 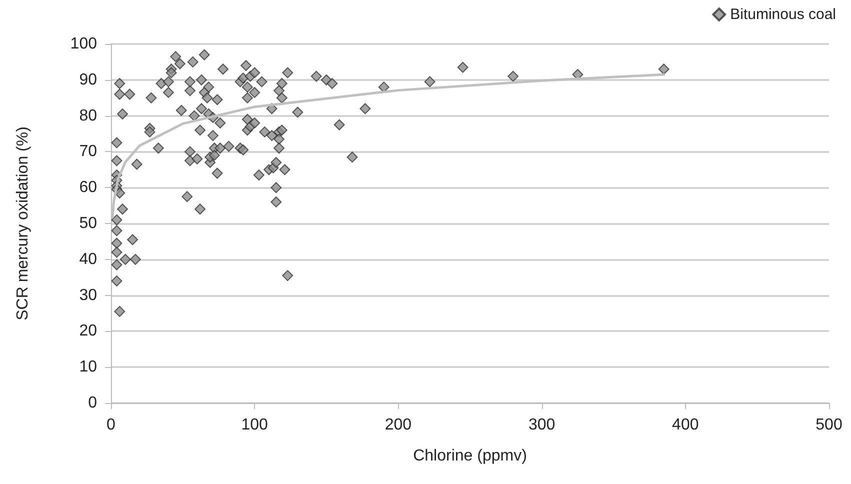 What do you see at coordinates (88, 115) in the screenshot?
I see `y-tick-label: 80` at bounding box center [88, 115].